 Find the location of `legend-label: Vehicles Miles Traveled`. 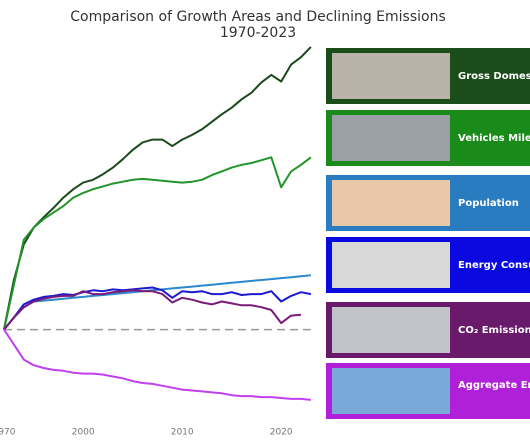

legend-label: Vehicles Miles Traveled is located at coordinates (494, 138).